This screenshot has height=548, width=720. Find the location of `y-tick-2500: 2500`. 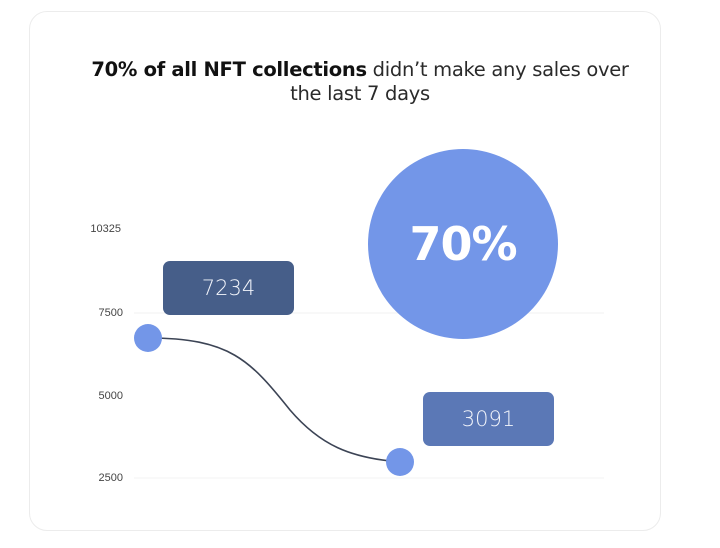

y-tick-2500: 2500 is located at coordinates (110, 478).